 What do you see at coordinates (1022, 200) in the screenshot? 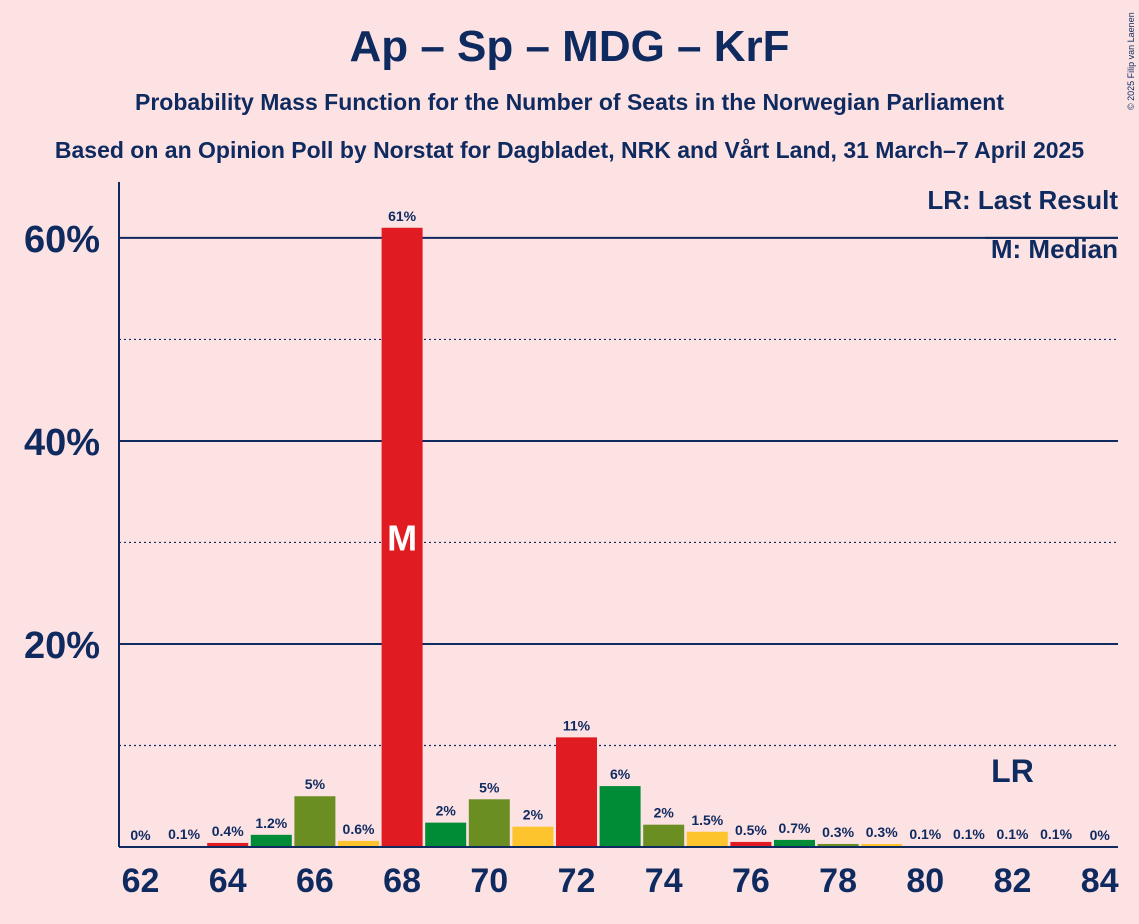
I see `legend-last-result: LR: Last Result` at bounding box center [1022, 200].